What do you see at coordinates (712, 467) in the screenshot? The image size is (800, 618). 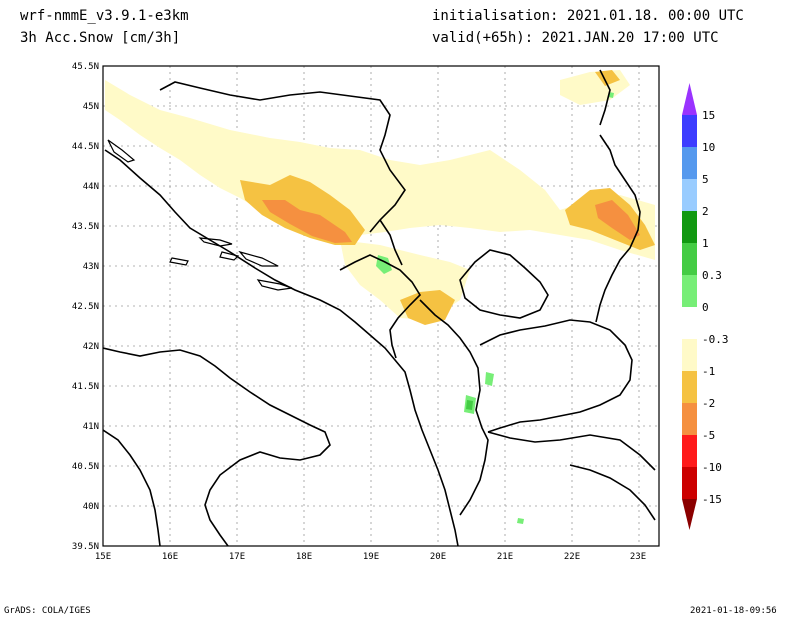 I see `colorbar-label: -10` at bounding box center [712, 467].